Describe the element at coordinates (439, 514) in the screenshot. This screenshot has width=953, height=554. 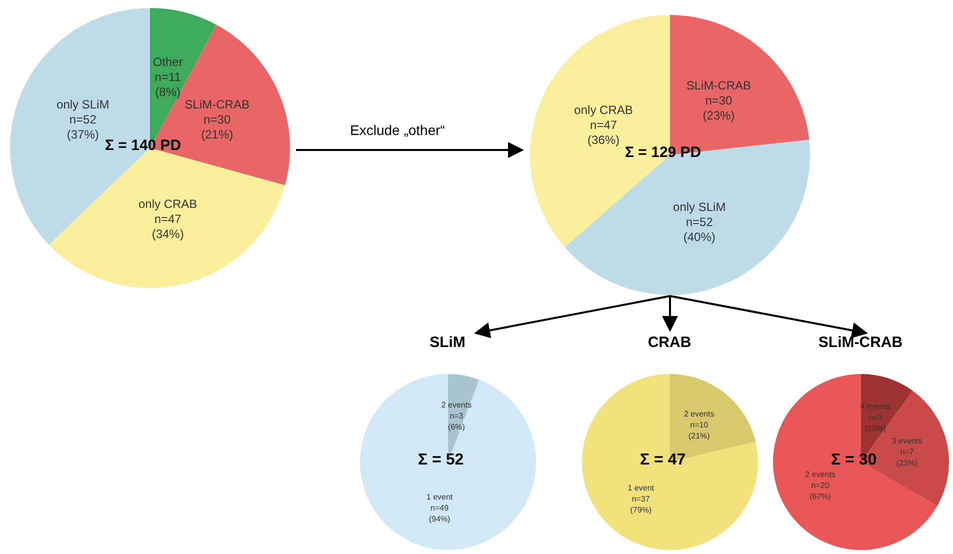
I see `data-label: n=49 (94%)` at that location.